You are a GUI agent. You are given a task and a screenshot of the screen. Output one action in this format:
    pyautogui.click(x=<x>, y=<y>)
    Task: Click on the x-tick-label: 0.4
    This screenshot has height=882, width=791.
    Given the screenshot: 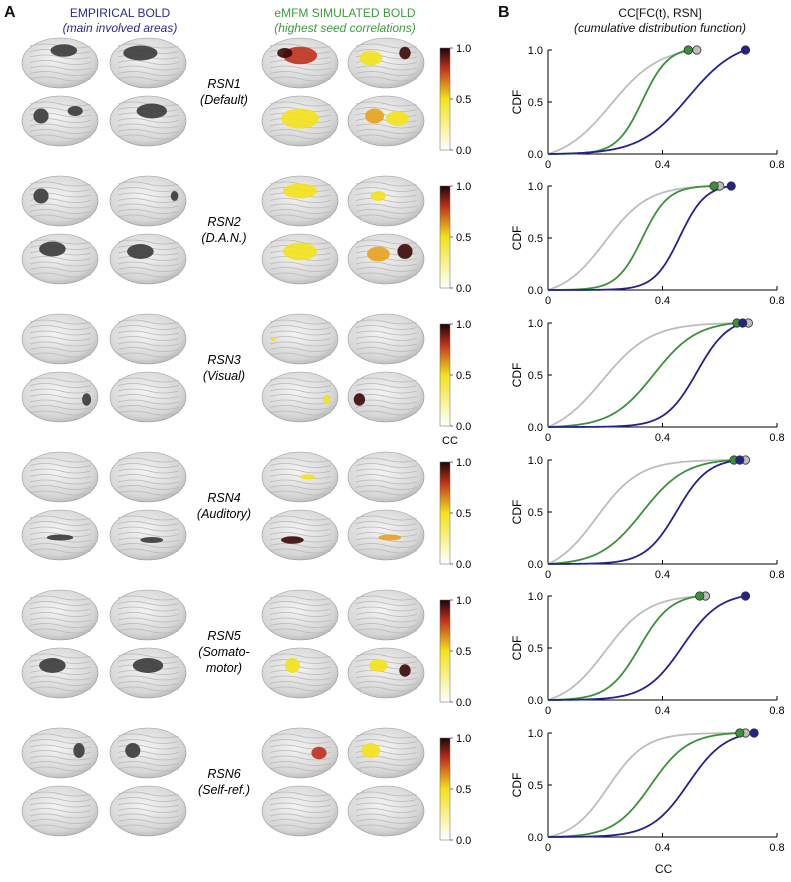 What is the action you would take?
    pyautogui.click(x=662, y=848)
    